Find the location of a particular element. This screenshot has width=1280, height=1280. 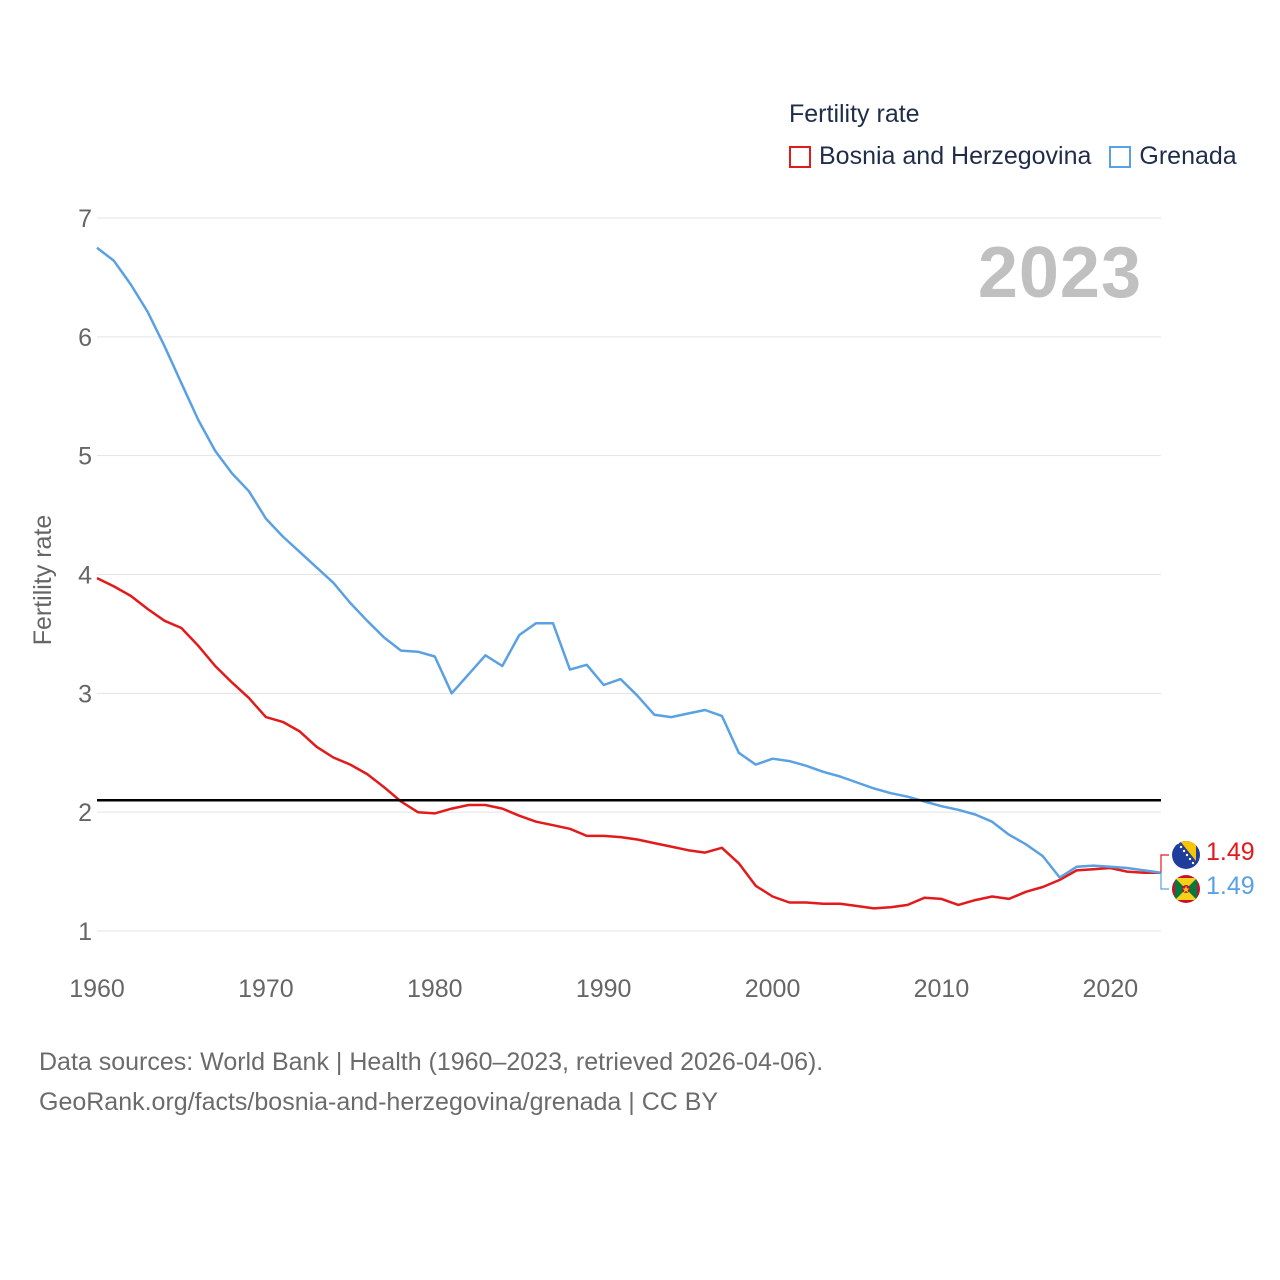

y-tick-label: 2 is located at coordinates (85, 813).